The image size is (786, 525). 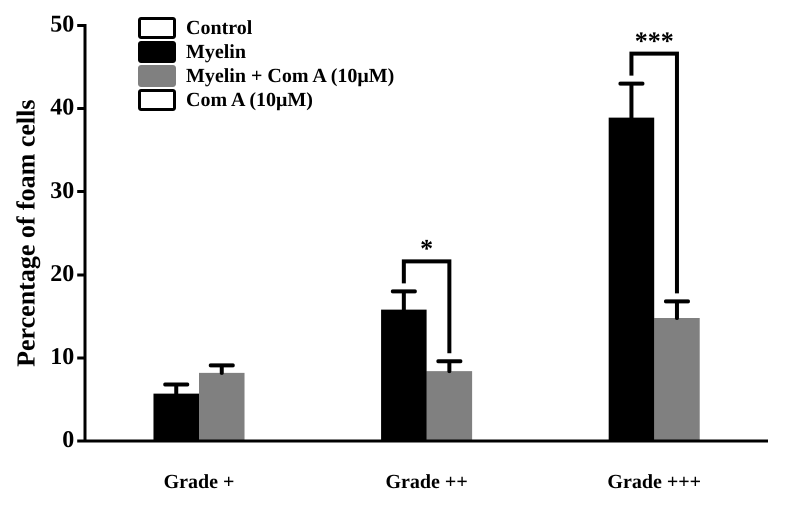 What do you see at coordinates (249, 100) in the screenshot?
I see `legend-label: Com A (10μM)` at bounding box center [249, 100].